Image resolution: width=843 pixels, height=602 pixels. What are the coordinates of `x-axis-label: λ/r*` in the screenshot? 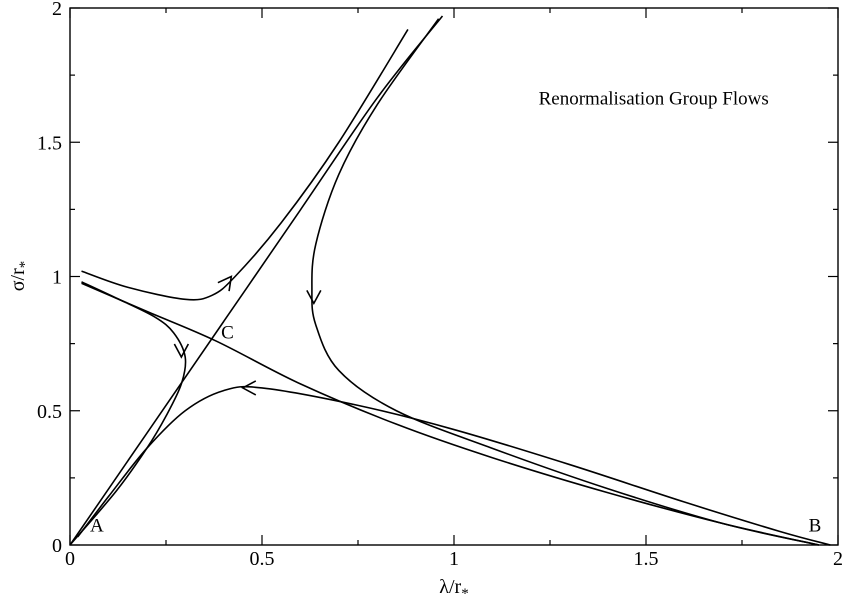 It's located at (453, 589).